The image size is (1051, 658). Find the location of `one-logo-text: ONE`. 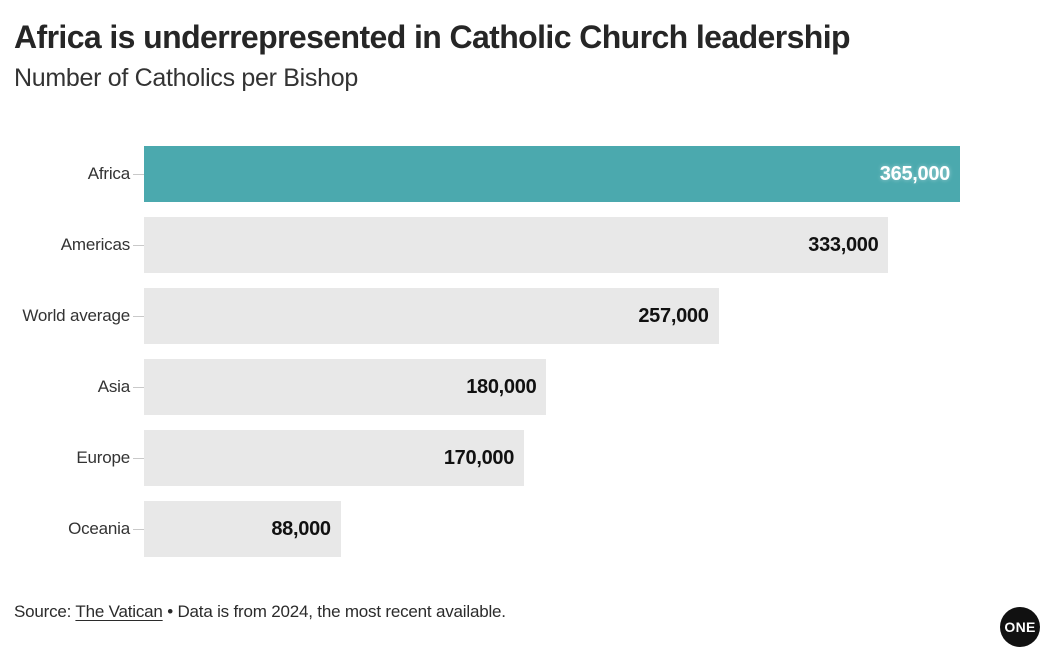

one-logo-text: ONE is located at coordinates (1020, 627).